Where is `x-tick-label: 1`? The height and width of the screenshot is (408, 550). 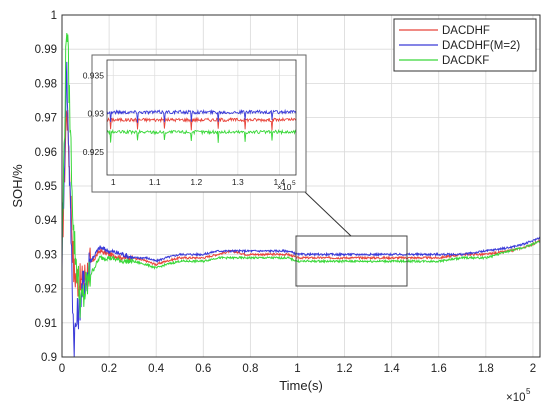 x-tick-label: 1 is located at coordinates (297, 369).